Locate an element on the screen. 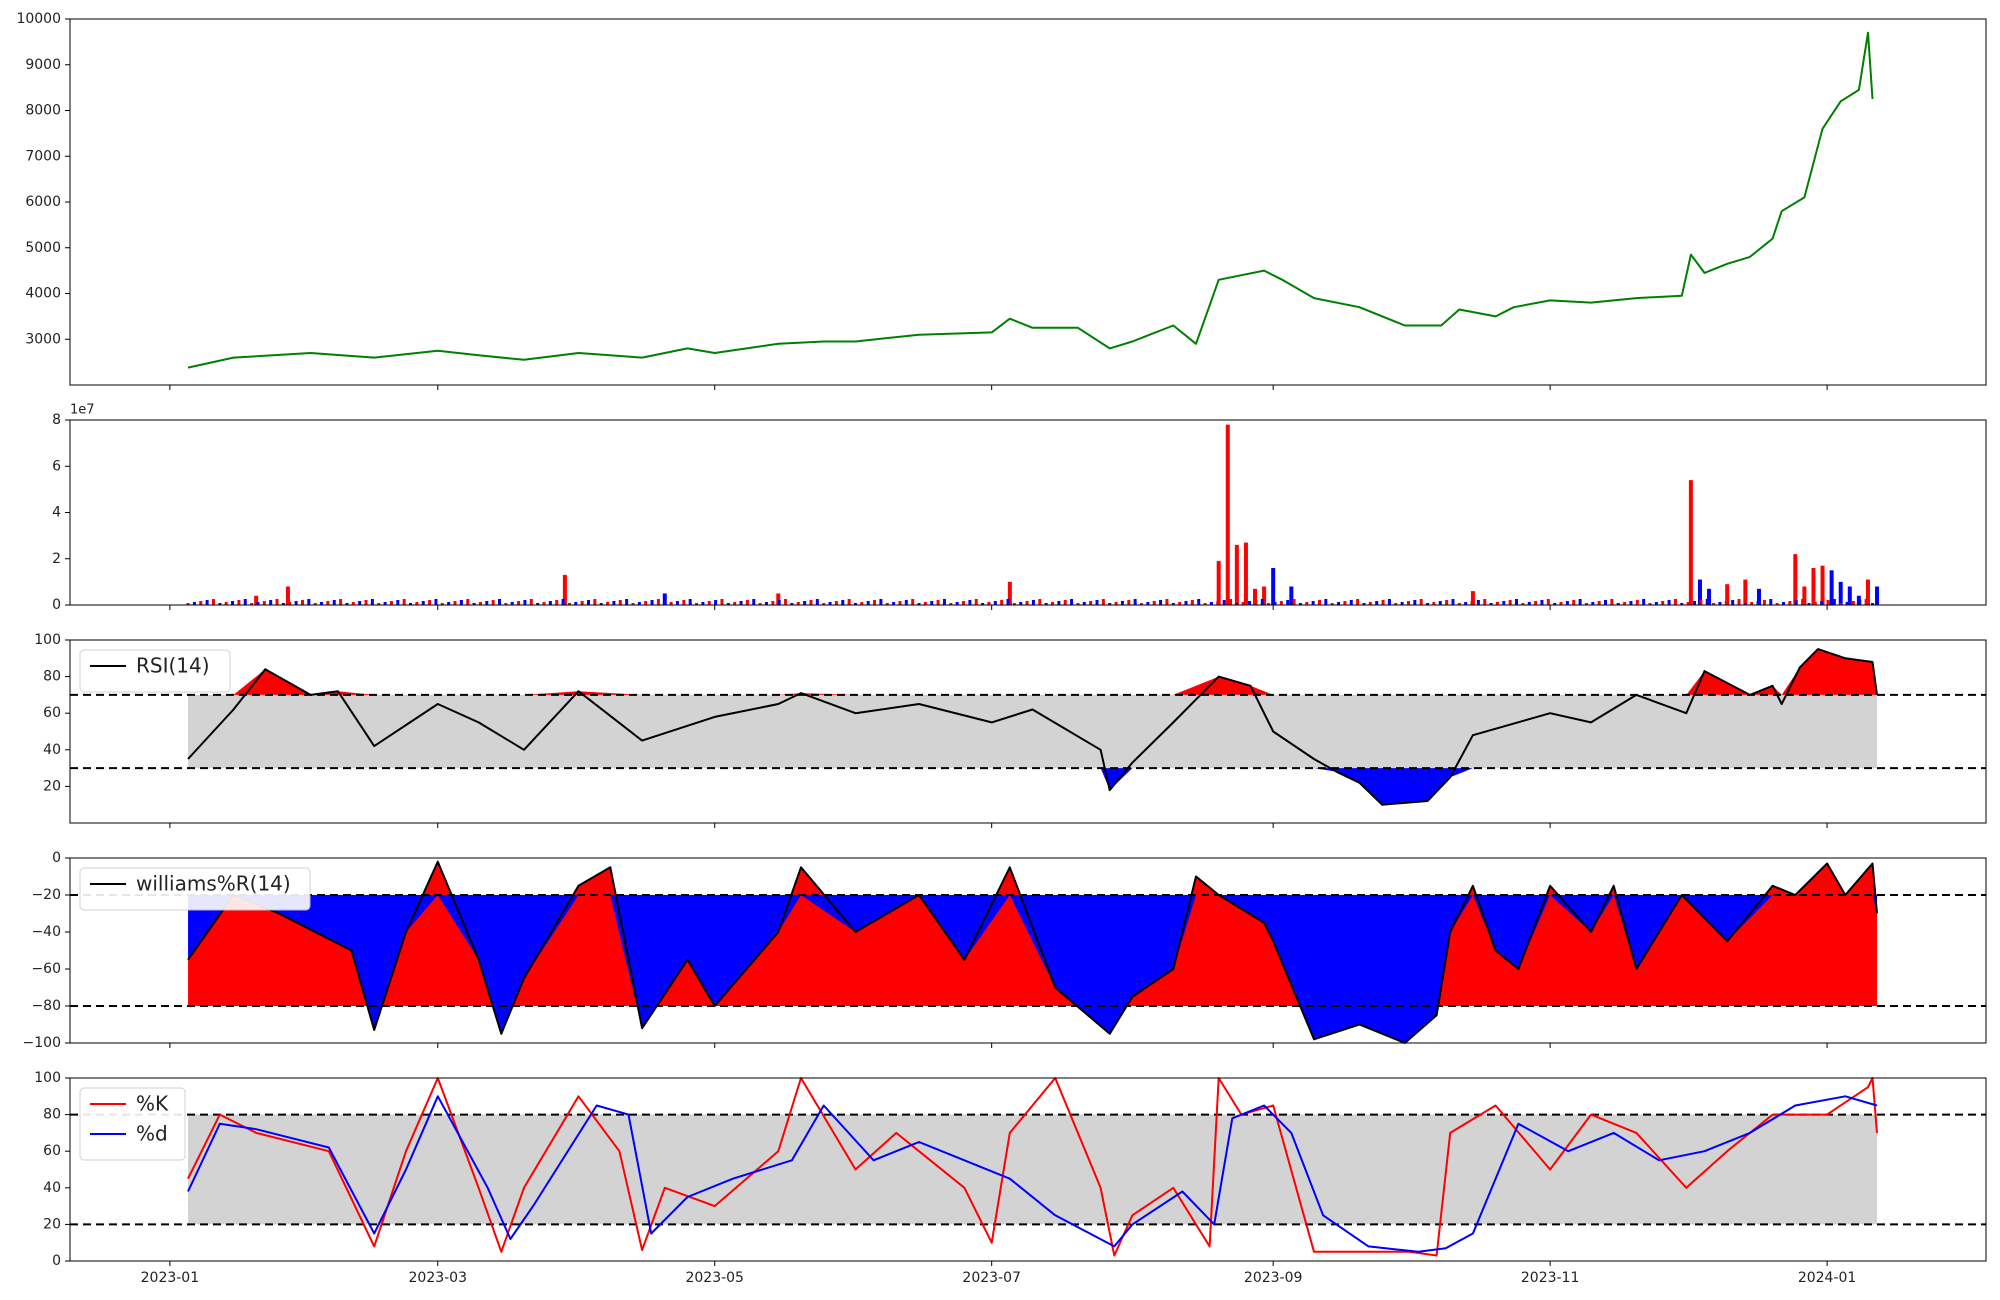 The height and width of the screenshot is (1300, 2000). plot-area is located at coordinates (1028, 512).